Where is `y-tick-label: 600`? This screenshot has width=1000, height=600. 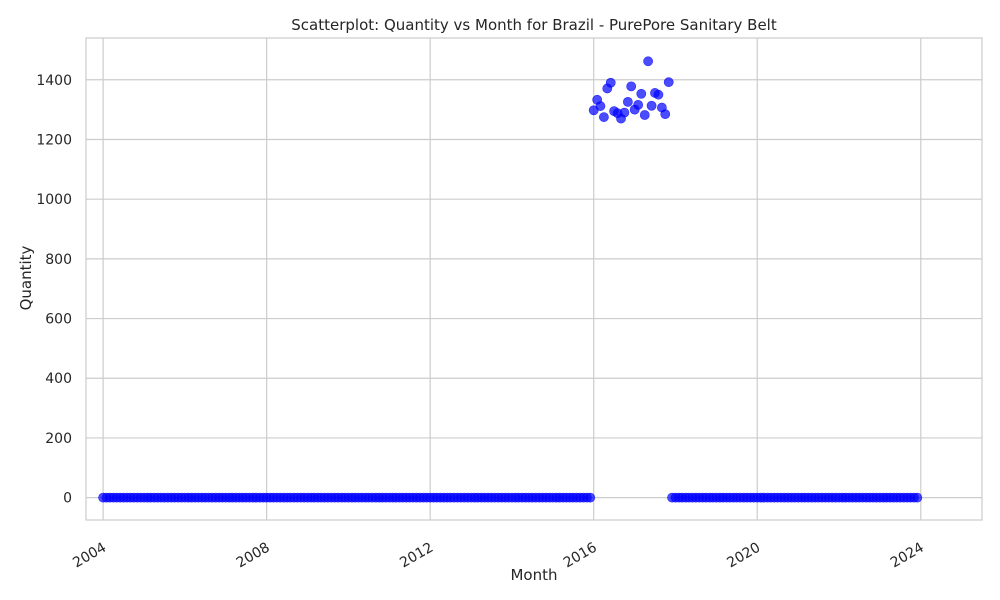
y-tick-label: 600 is located at coordinates (58, 320).